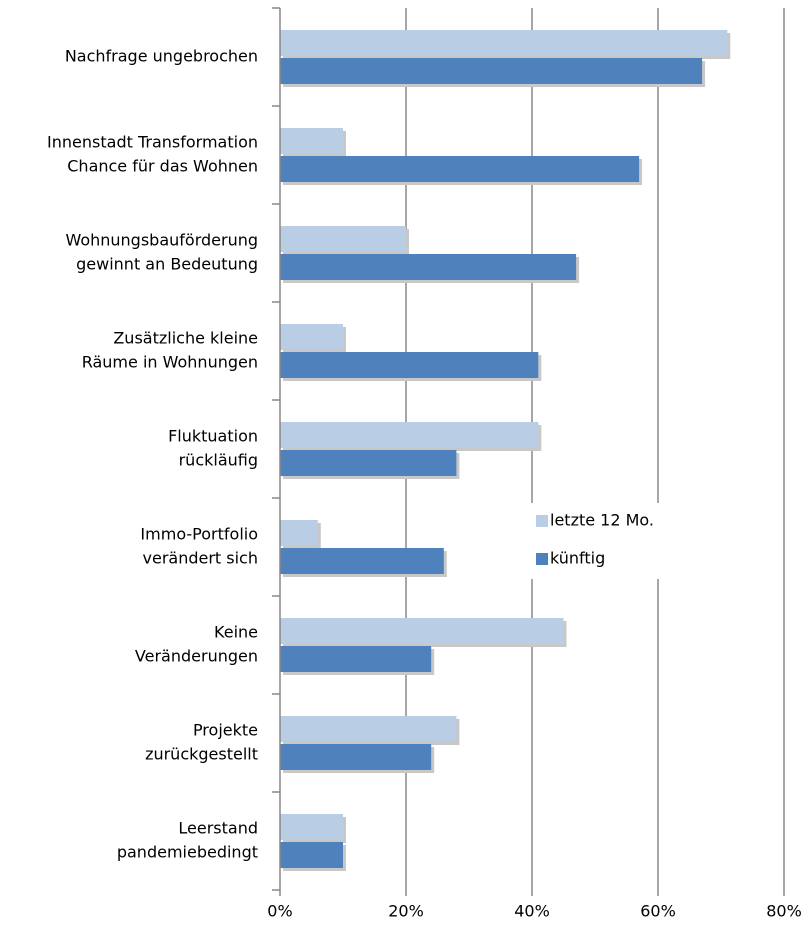  I want to click on y-tick-label: rückläufig, so click(218, 460).